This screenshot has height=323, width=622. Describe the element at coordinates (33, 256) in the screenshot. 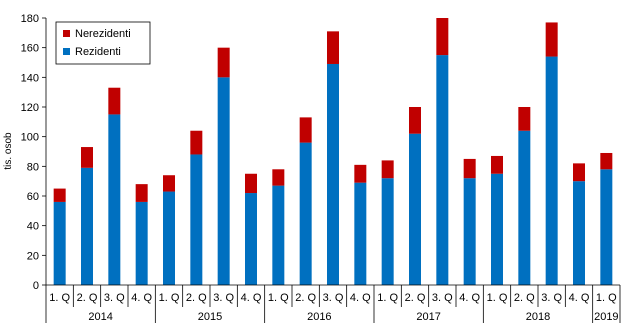

I see `y-tick-label: 20` at that location.